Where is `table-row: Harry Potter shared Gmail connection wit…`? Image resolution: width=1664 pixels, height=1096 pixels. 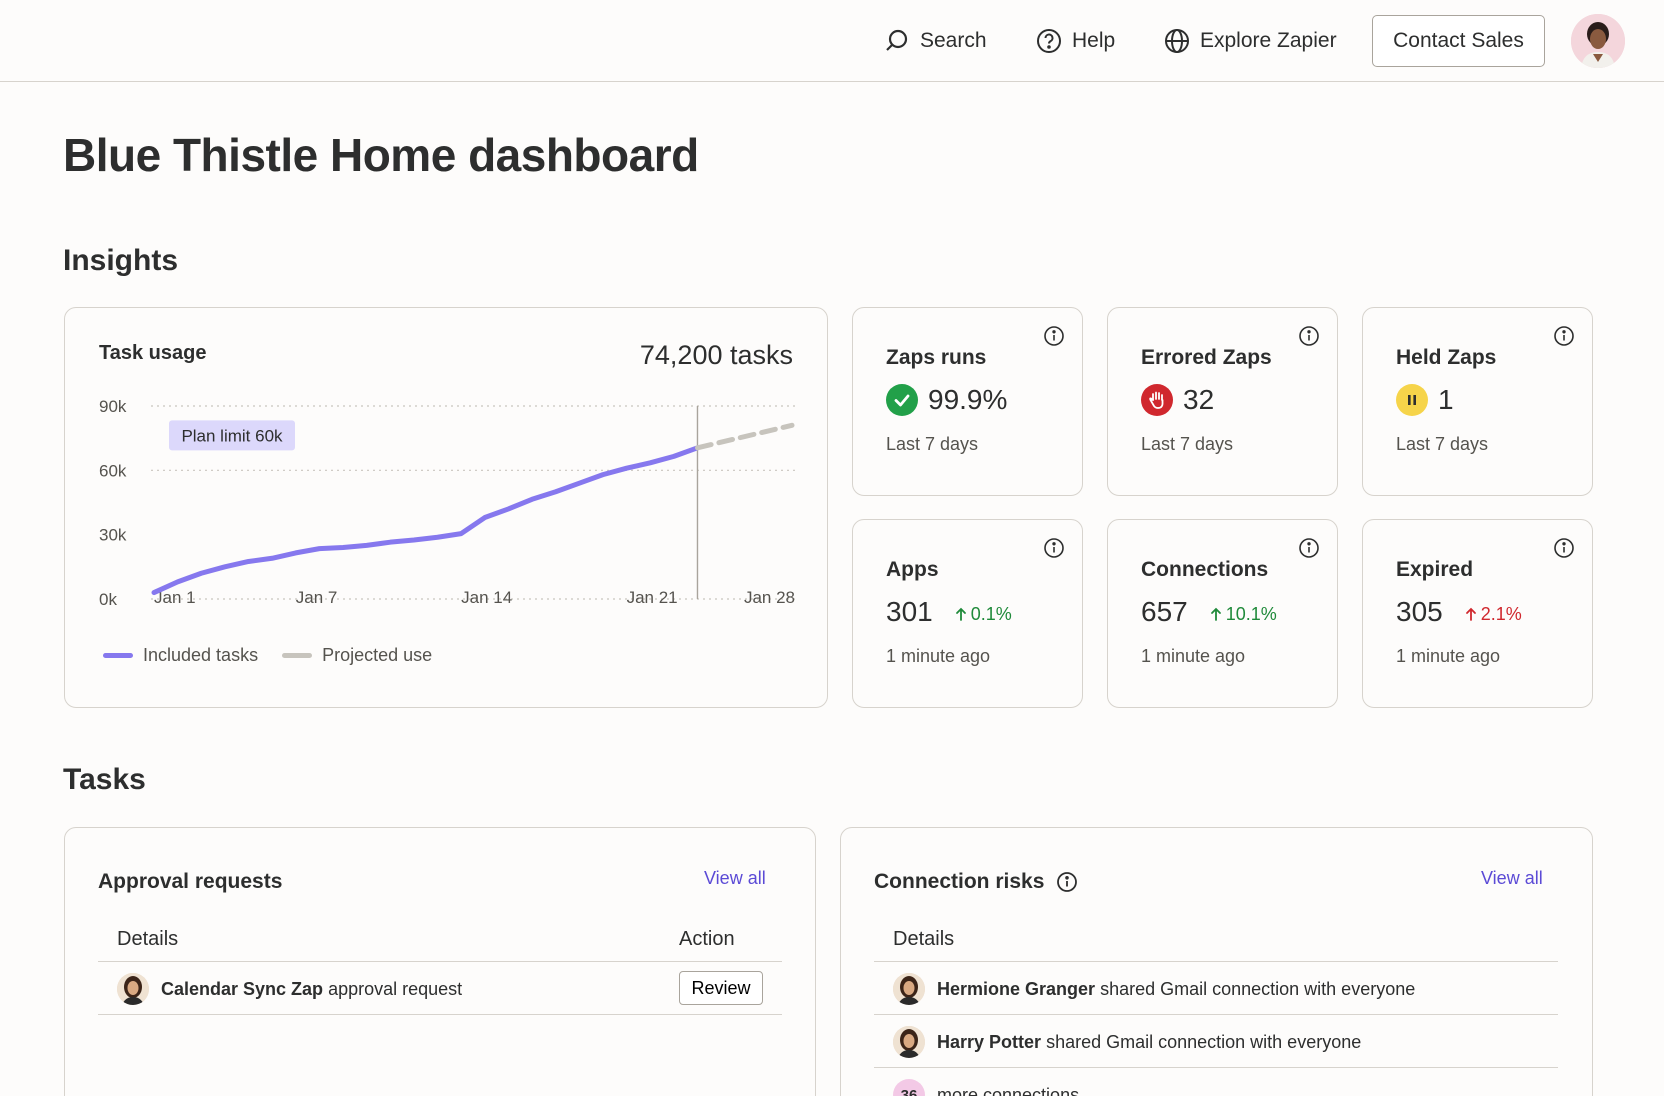 table-row: Harry Potter shared Gmail connection wit… is located at coordinates (1127, 1042).